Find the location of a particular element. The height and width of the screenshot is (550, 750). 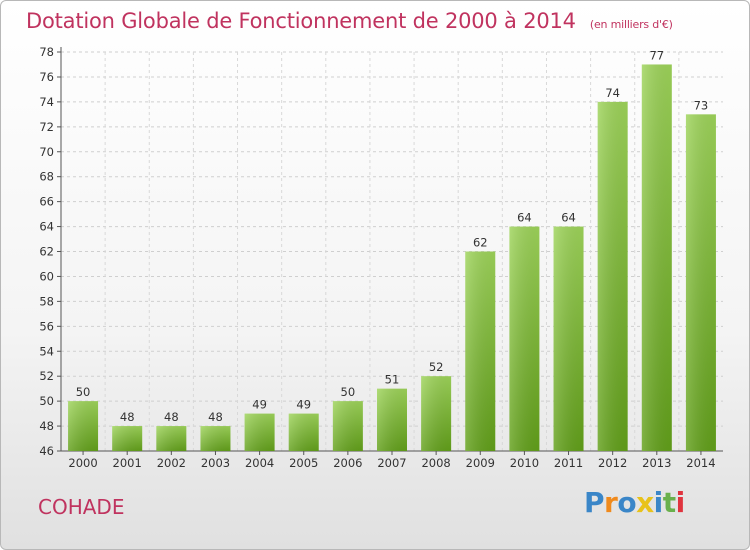

y-tick-label: 48 is located at coordinates (46, 426).